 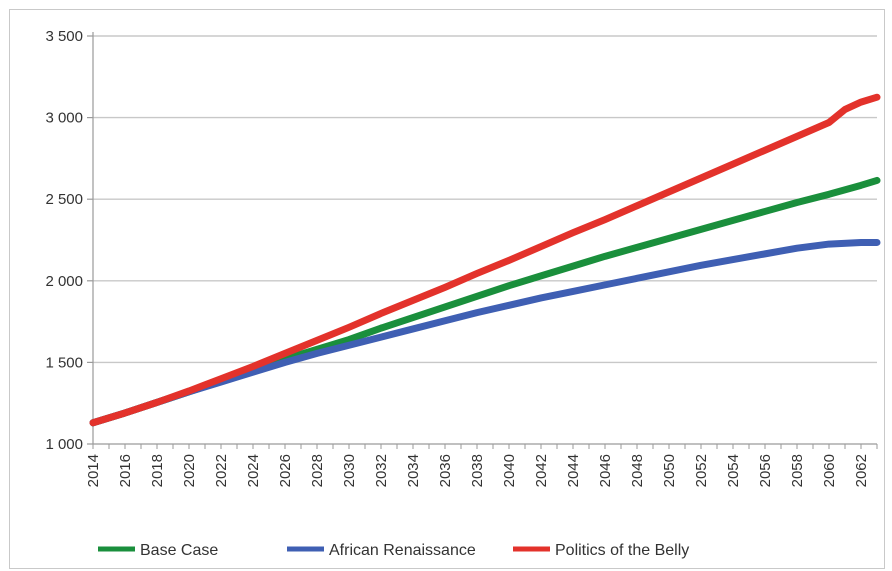 What do you see at coordinates (253, 470) in the screenshot?
I see `x-tick-label: 2024` at bounding box center [253, 470].